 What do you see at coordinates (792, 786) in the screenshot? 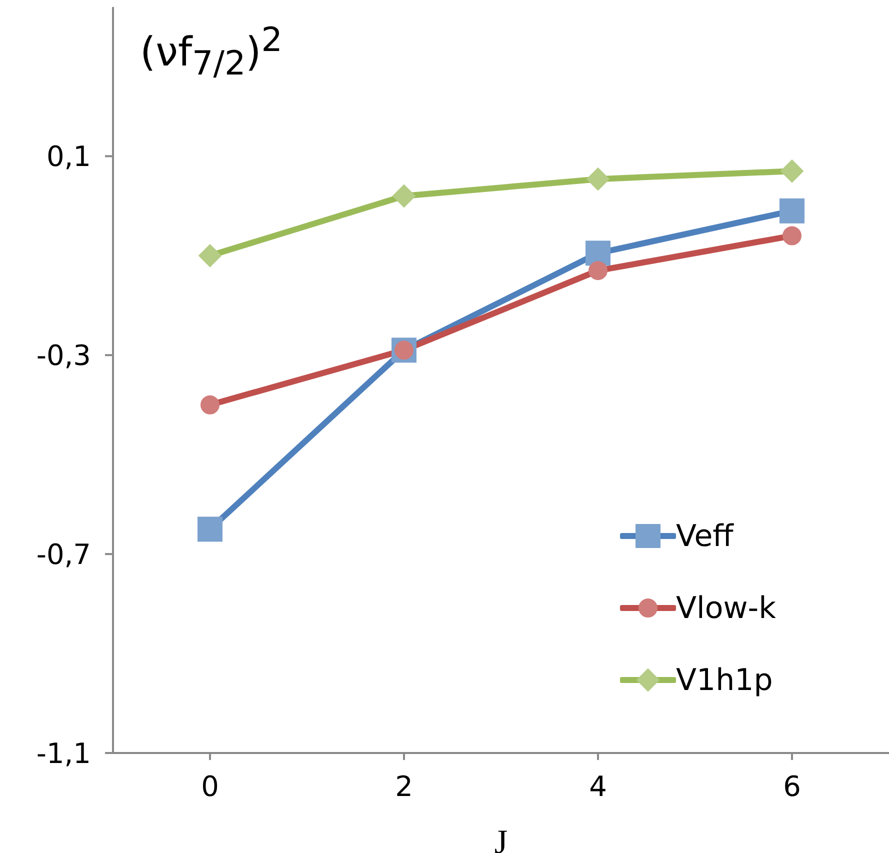
I see `x-tick-label: 6` at bounding box center [792, 786].